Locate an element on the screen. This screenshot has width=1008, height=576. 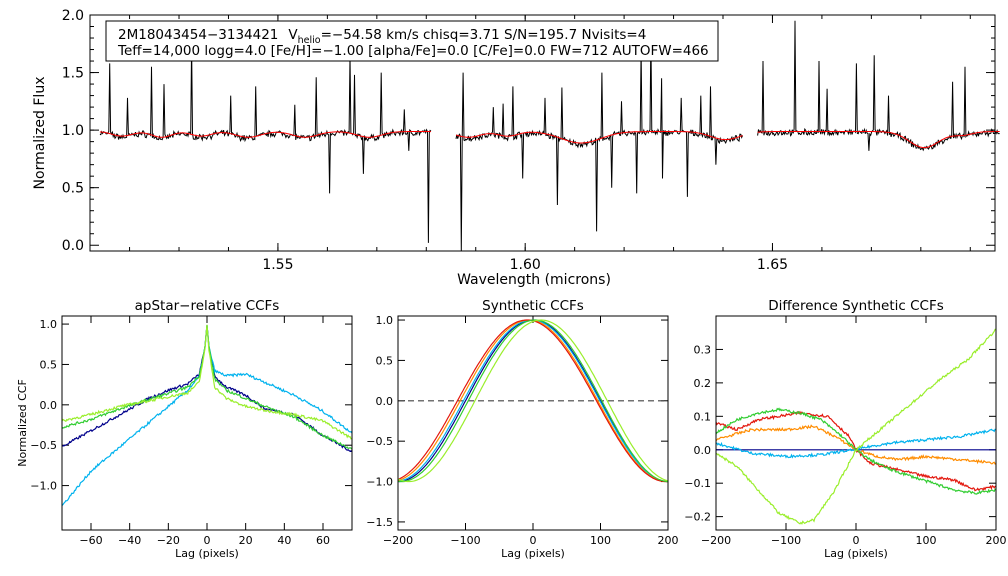
vhelio-symbol: V is located at coordinates (293, 35).